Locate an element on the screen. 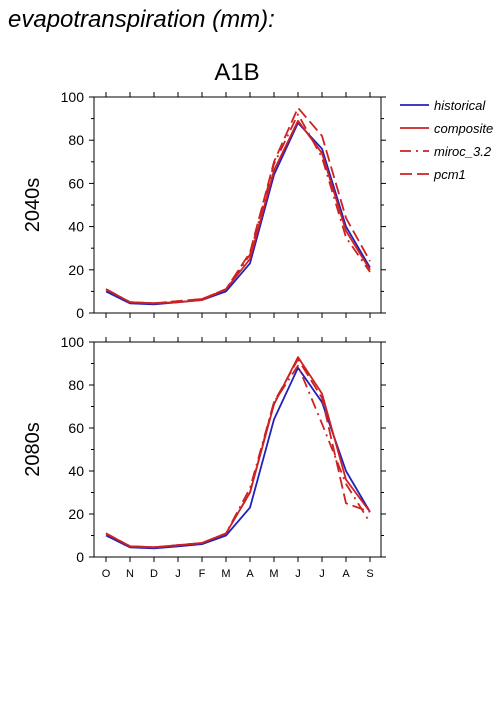  legend: historical composite miroc_3.2 pcm1 is located at coordinates (446, 140).